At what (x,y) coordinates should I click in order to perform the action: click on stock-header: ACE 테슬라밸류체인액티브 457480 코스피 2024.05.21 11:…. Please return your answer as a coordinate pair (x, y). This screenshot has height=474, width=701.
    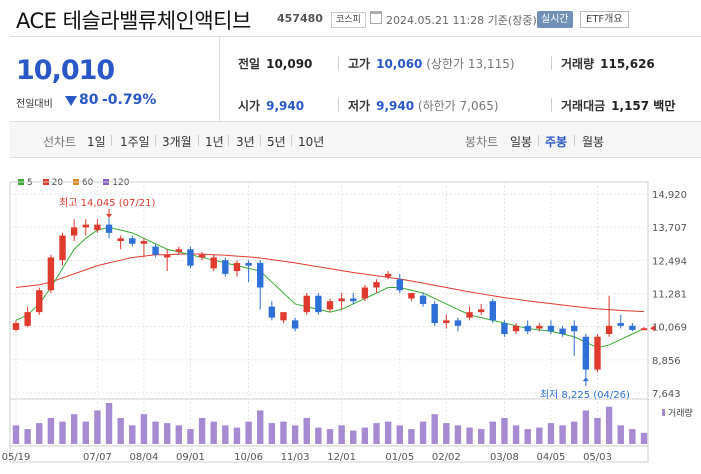
    Looking at the image, I should click on (350, 18).